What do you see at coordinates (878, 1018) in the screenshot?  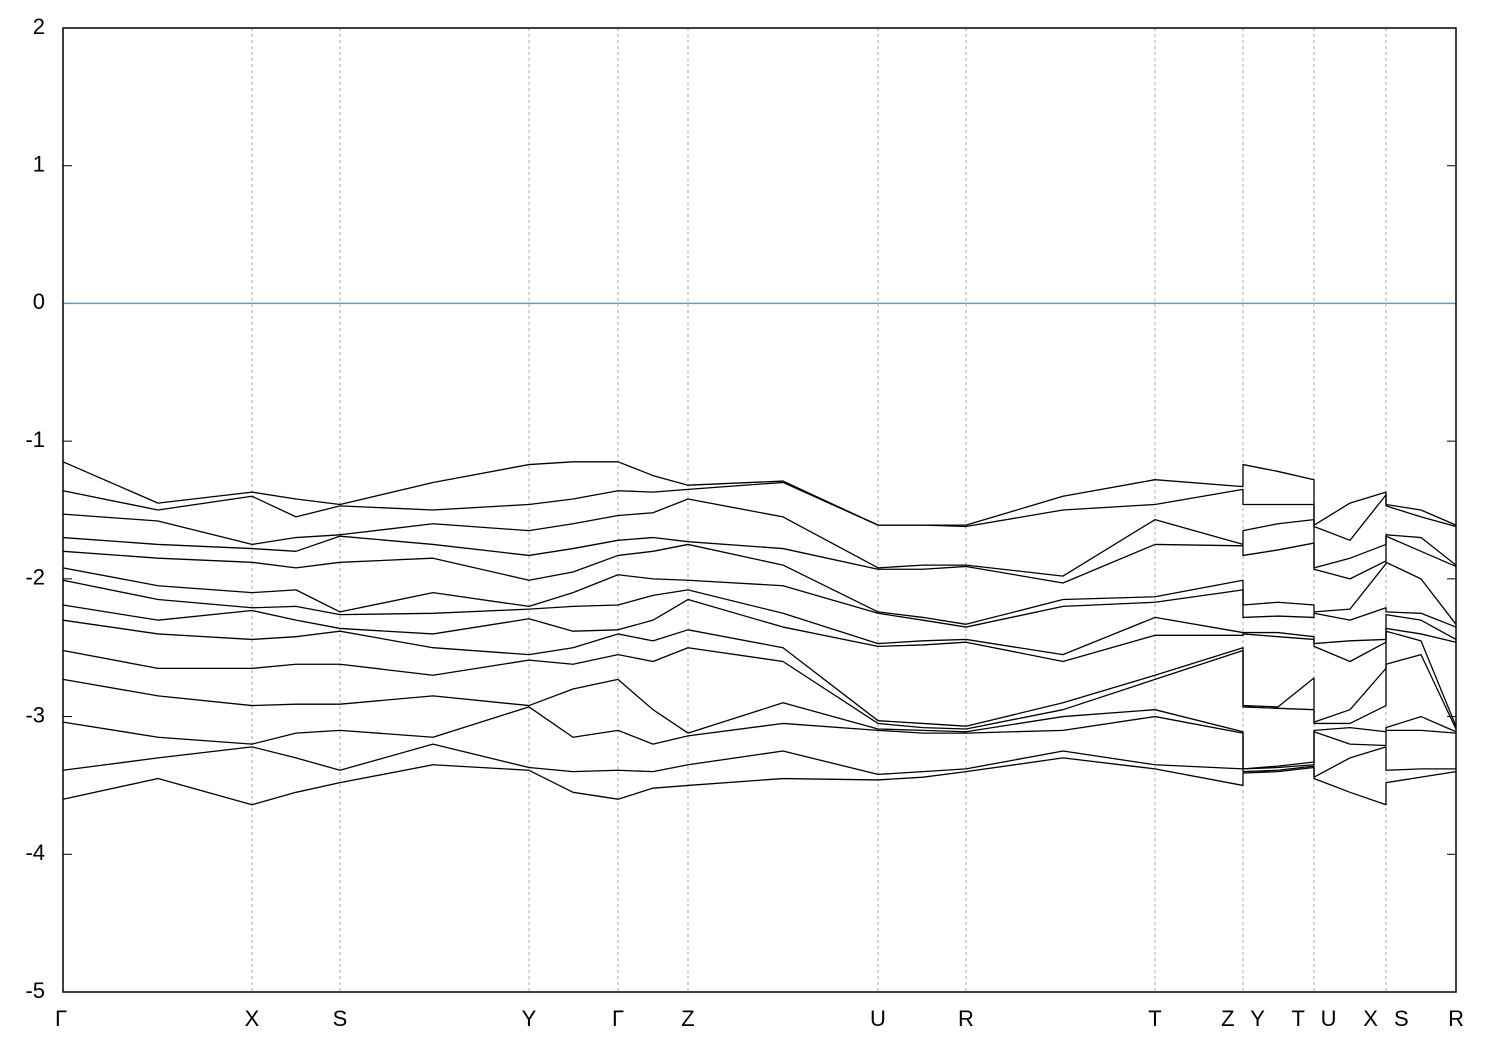 I see `x-tick-label: U` at bounding box center [878, 1018].